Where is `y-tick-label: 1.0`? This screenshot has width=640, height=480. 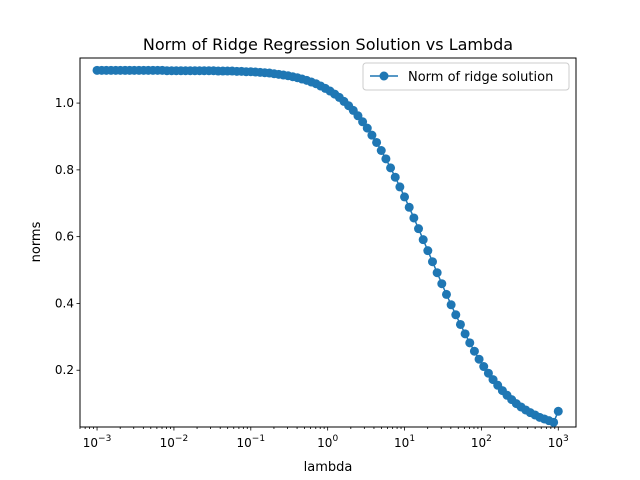 y-tick-label: 1.0 is located at coordinates (64, 103).